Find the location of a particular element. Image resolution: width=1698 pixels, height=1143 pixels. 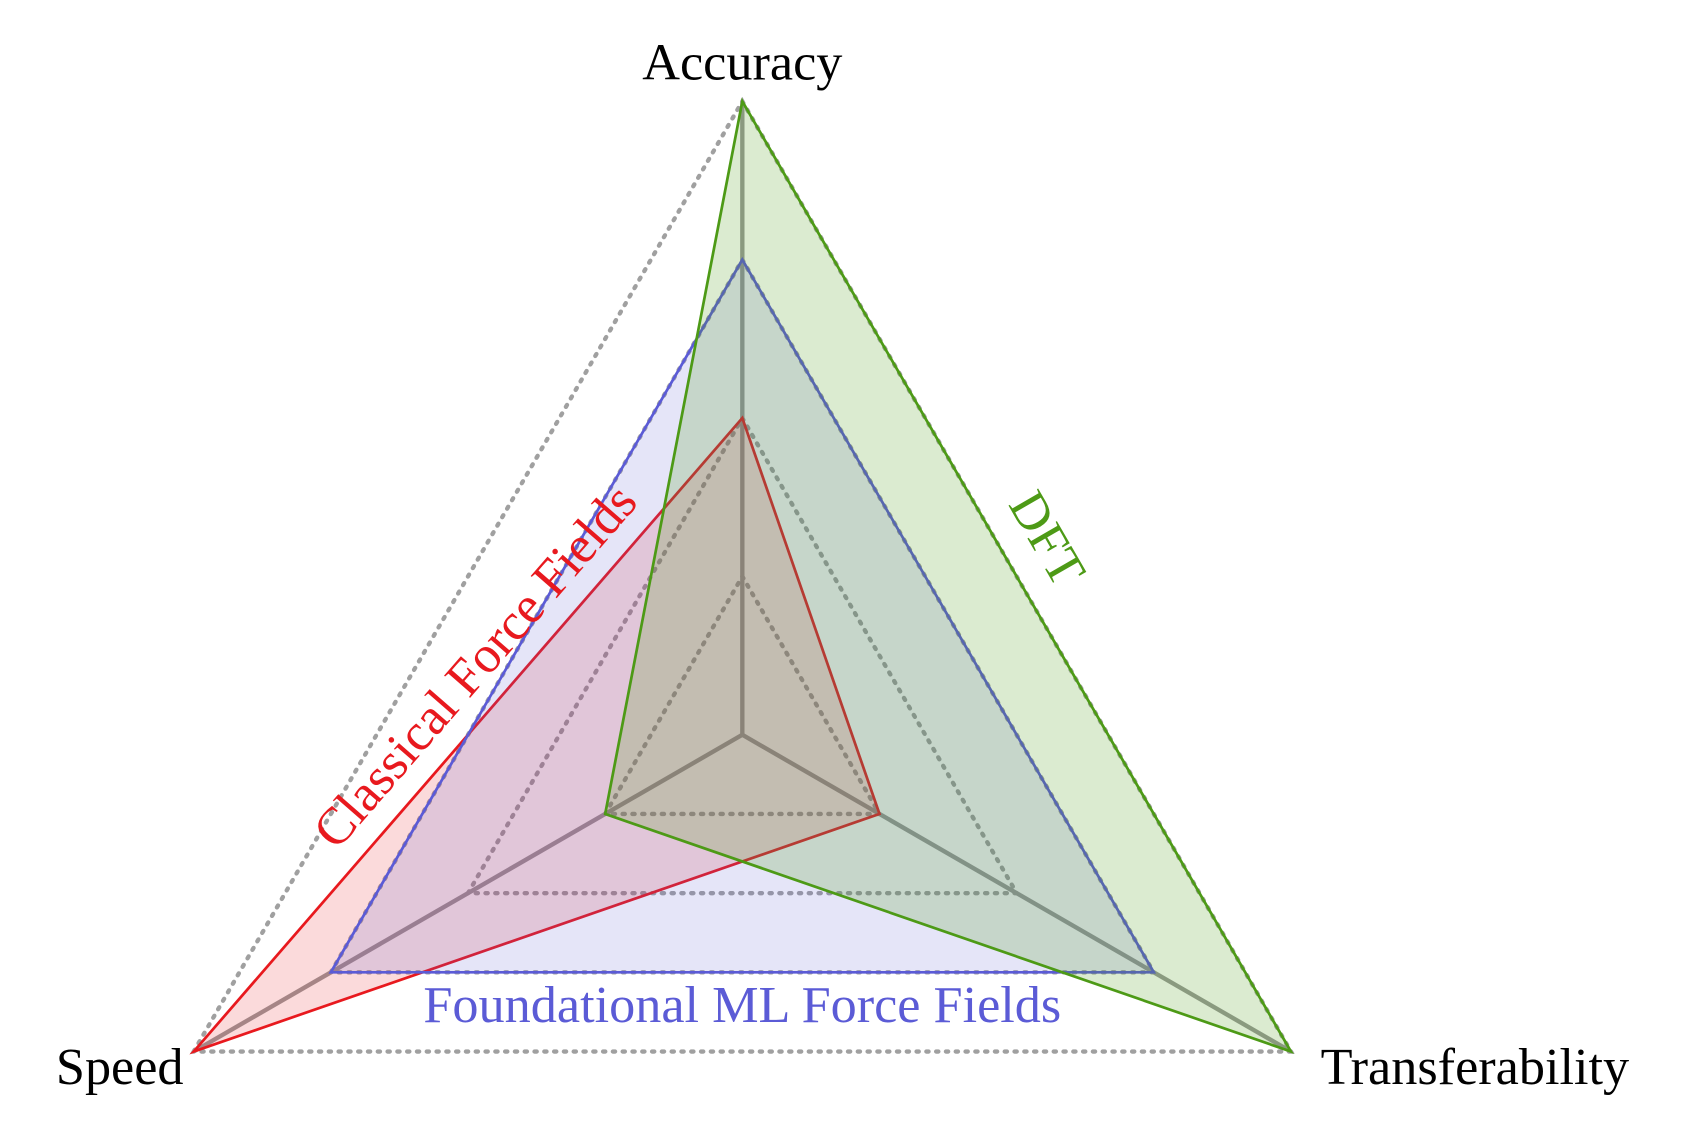

axis-label: Transferability is located at coordinates (1475, 1067).